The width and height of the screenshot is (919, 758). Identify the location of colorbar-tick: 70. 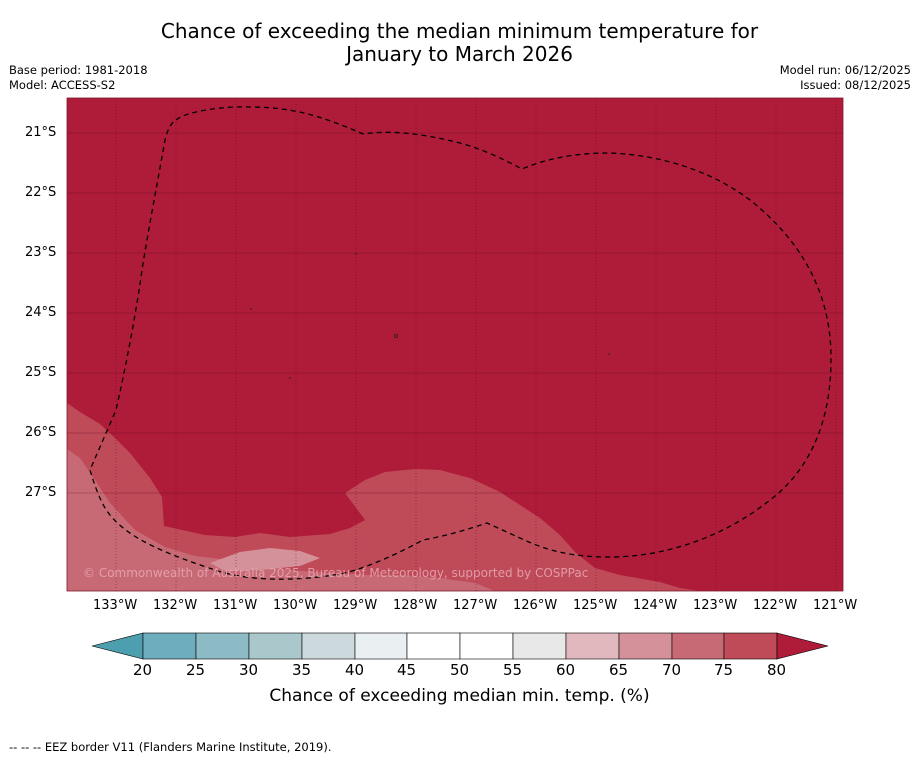
(672, 670).